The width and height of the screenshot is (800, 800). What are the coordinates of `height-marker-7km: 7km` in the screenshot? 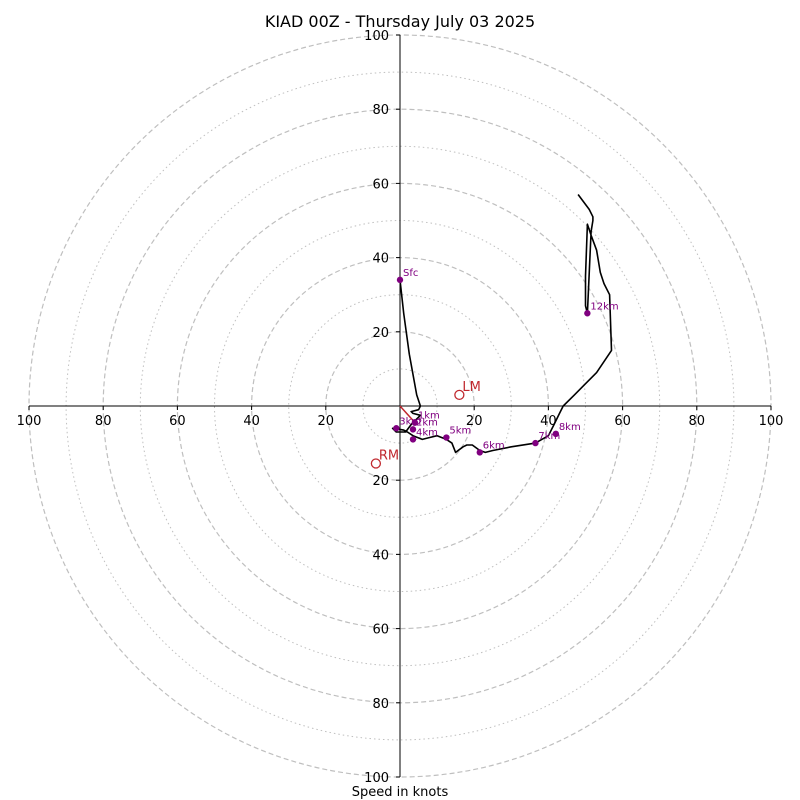 It's located at (546, 439).